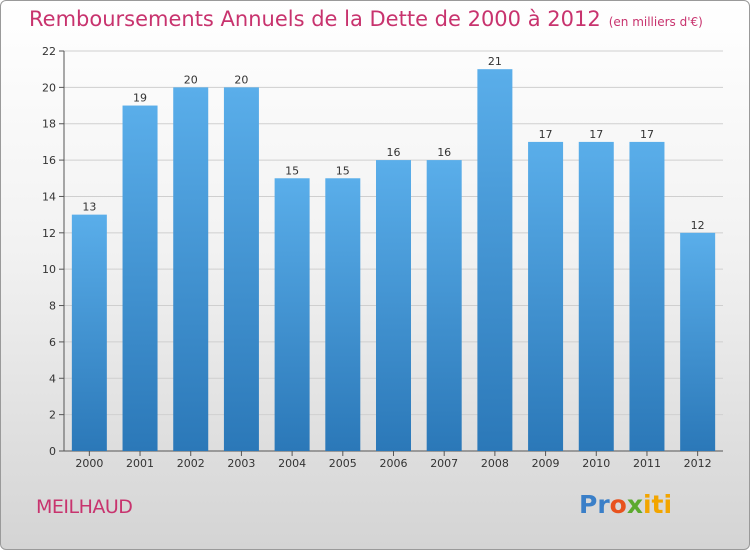 This screenshot has width=750, height=550. I want to click on data-label-2004: 15, so click(292, 170).